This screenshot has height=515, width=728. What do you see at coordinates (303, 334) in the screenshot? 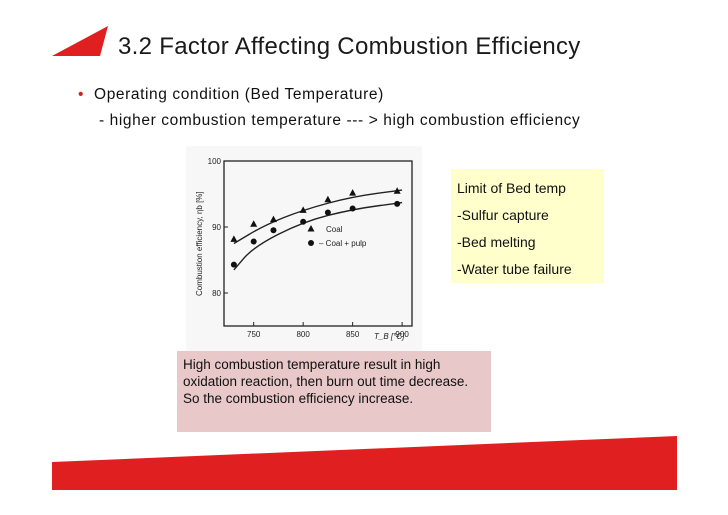
I see `x-tick-label: 800` at bounding box center [303, 334].